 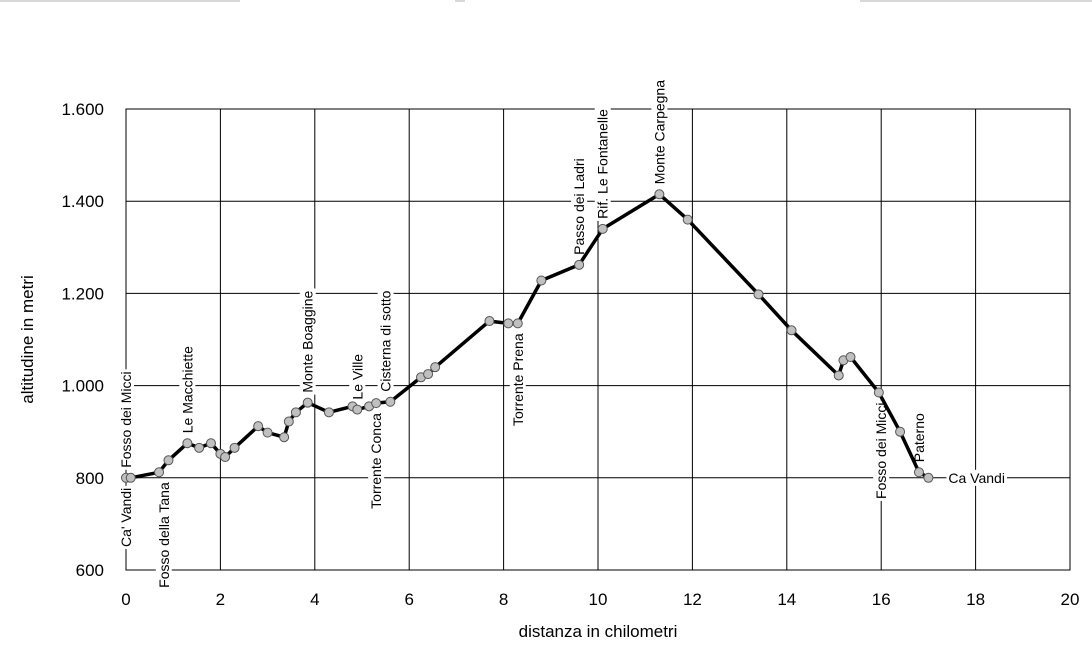 I want to click on annotation-label: Rif. Le Fontanelle, so click(x=603, y=164).